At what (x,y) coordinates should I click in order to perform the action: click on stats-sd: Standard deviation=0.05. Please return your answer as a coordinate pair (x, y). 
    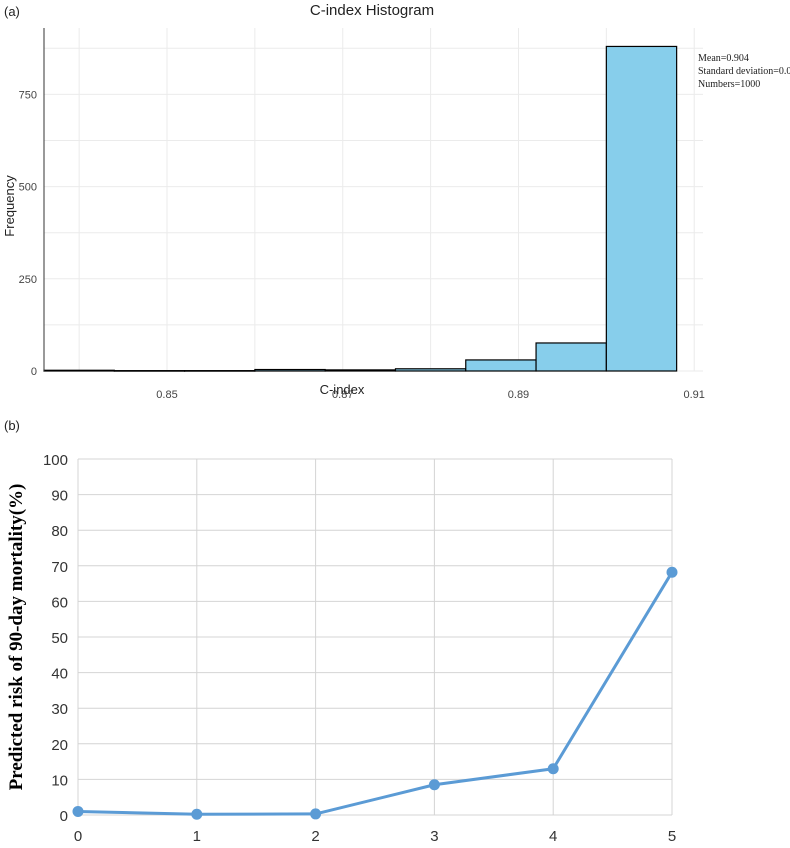
    Looking at the image, I should click on (744, 71).